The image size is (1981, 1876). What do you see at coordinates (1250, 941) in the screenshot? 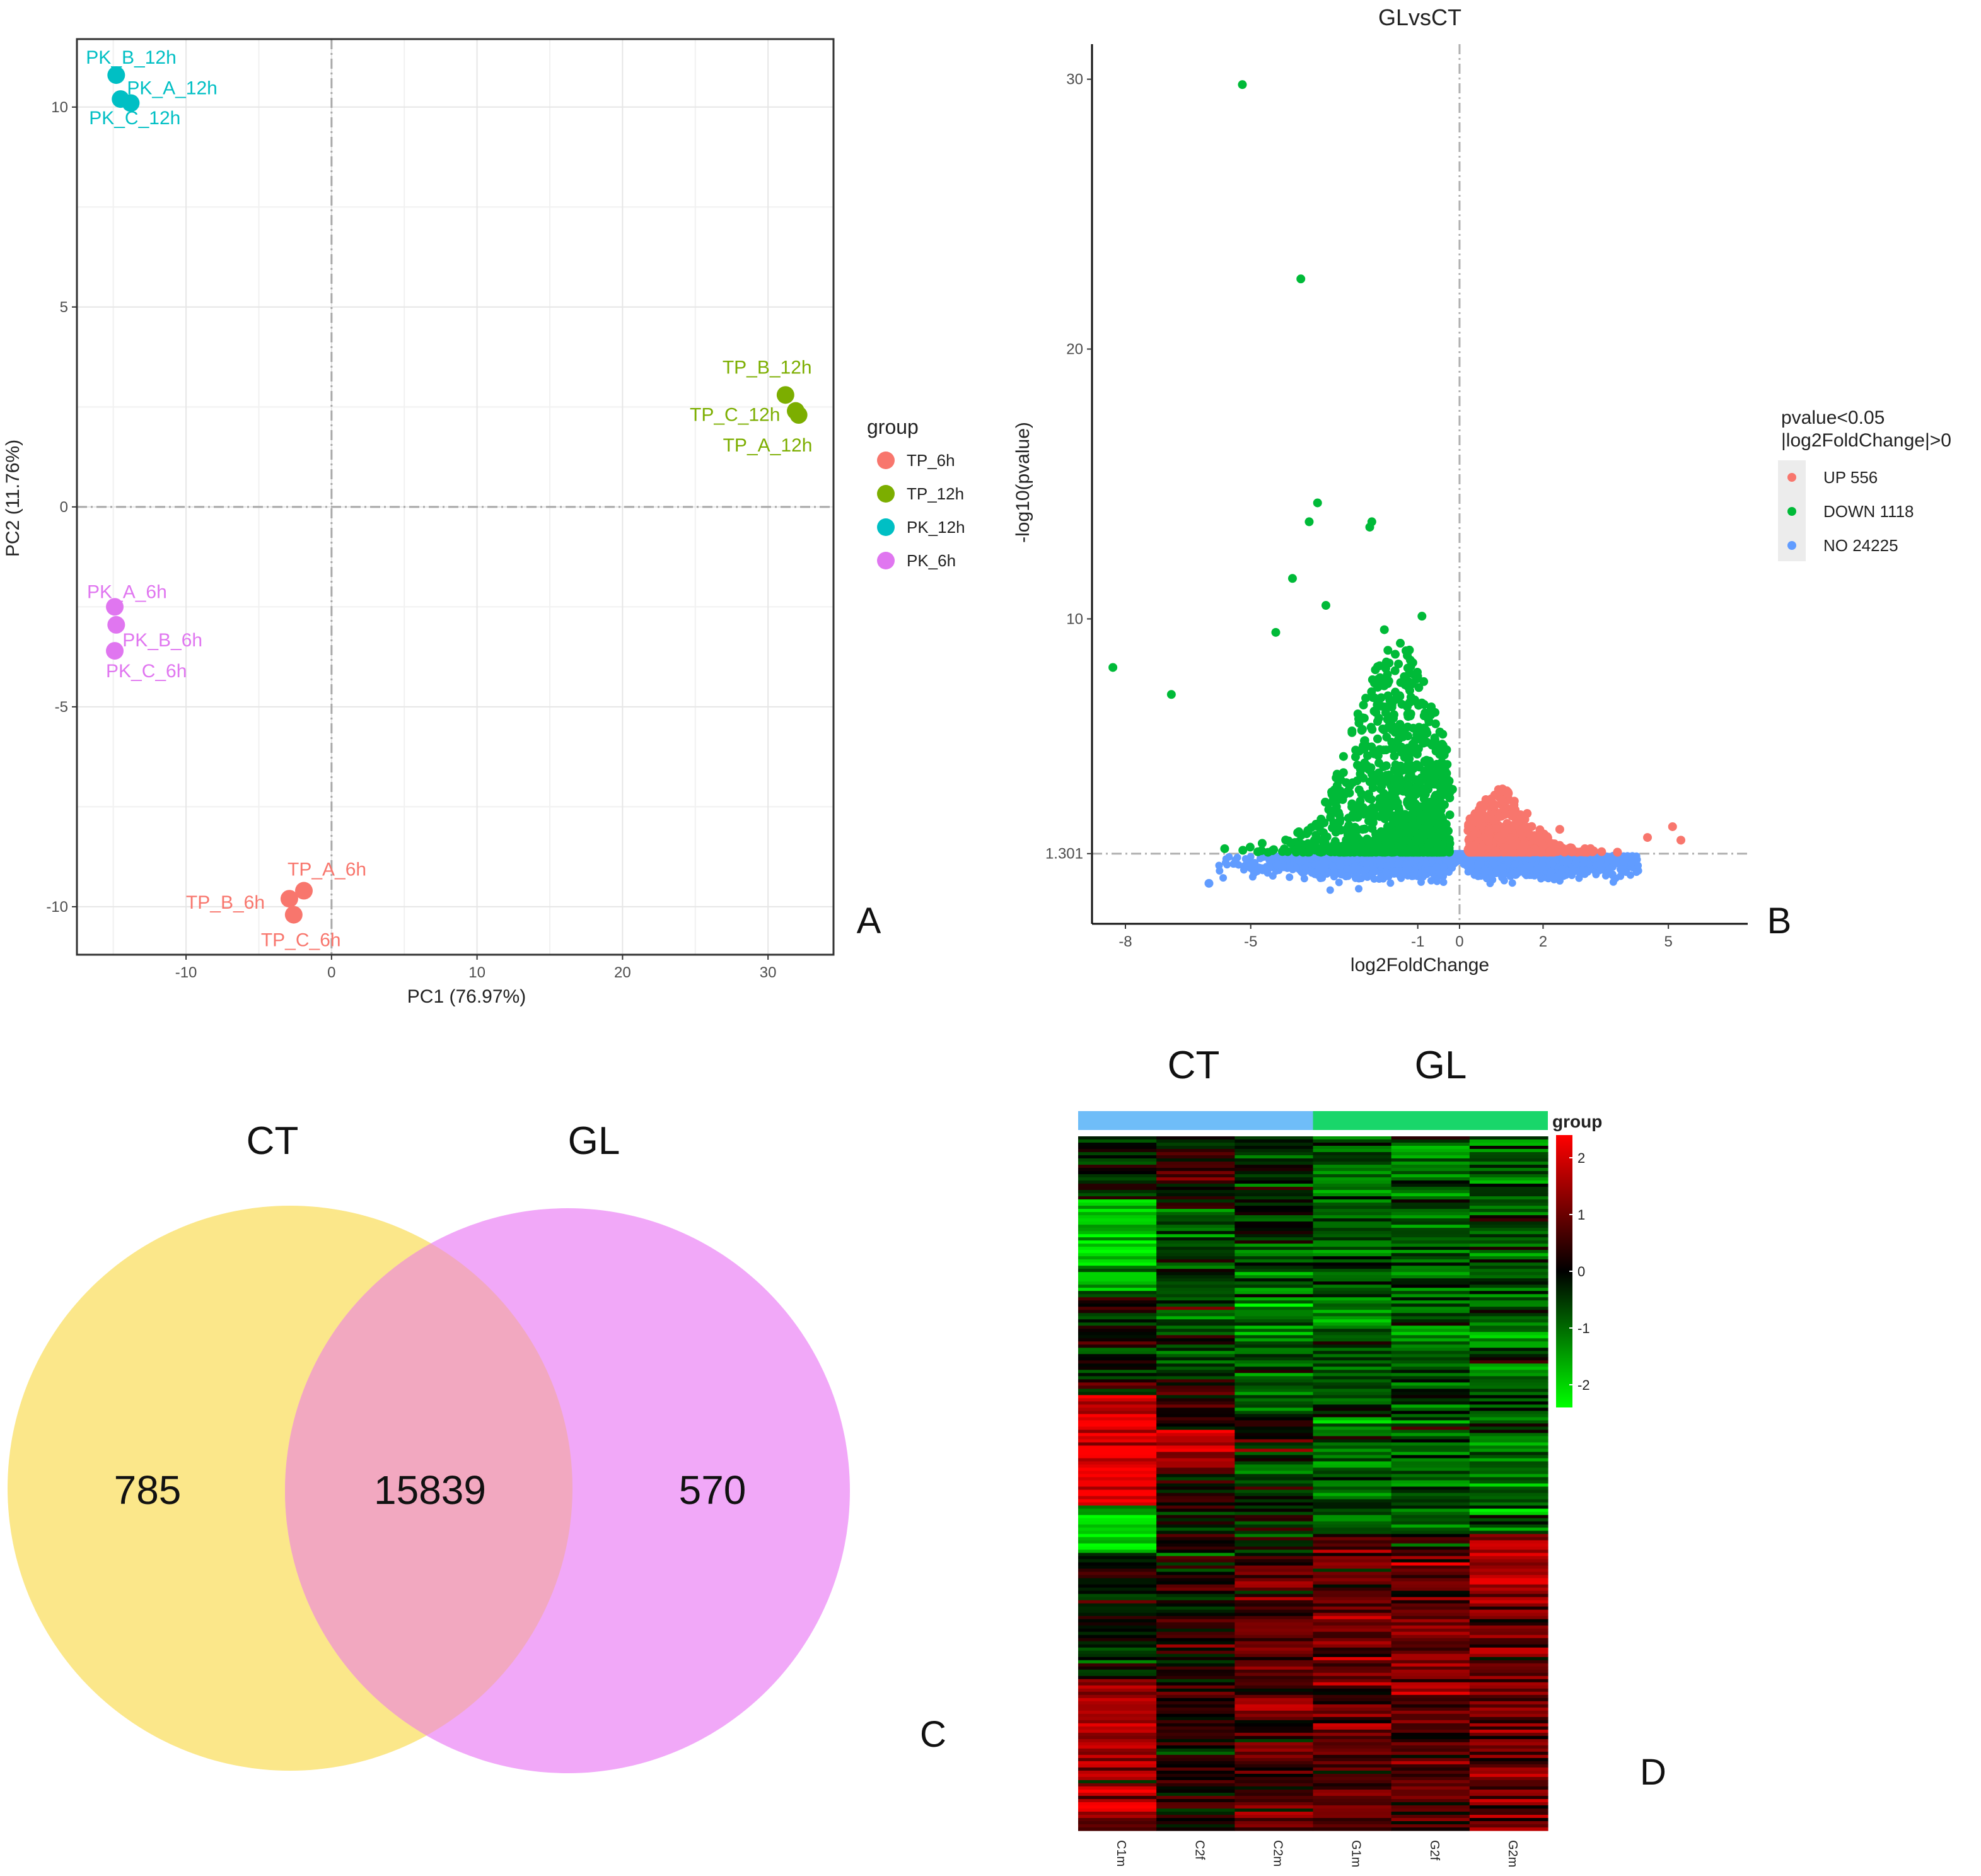
I see `volcano-x-tick-label: -5` at bounding box center [1250, 941].